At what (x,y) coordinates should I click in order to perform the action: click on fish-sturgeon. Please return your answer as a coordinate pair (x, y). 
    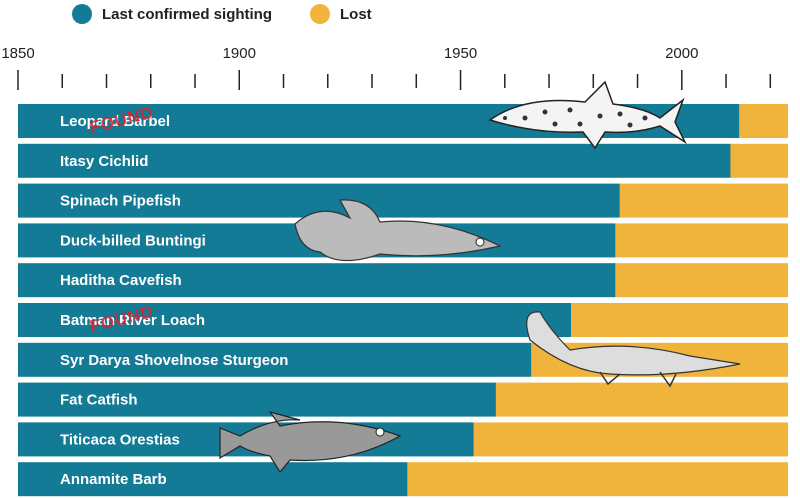
    Looking at the image, I should click on (633, 349).